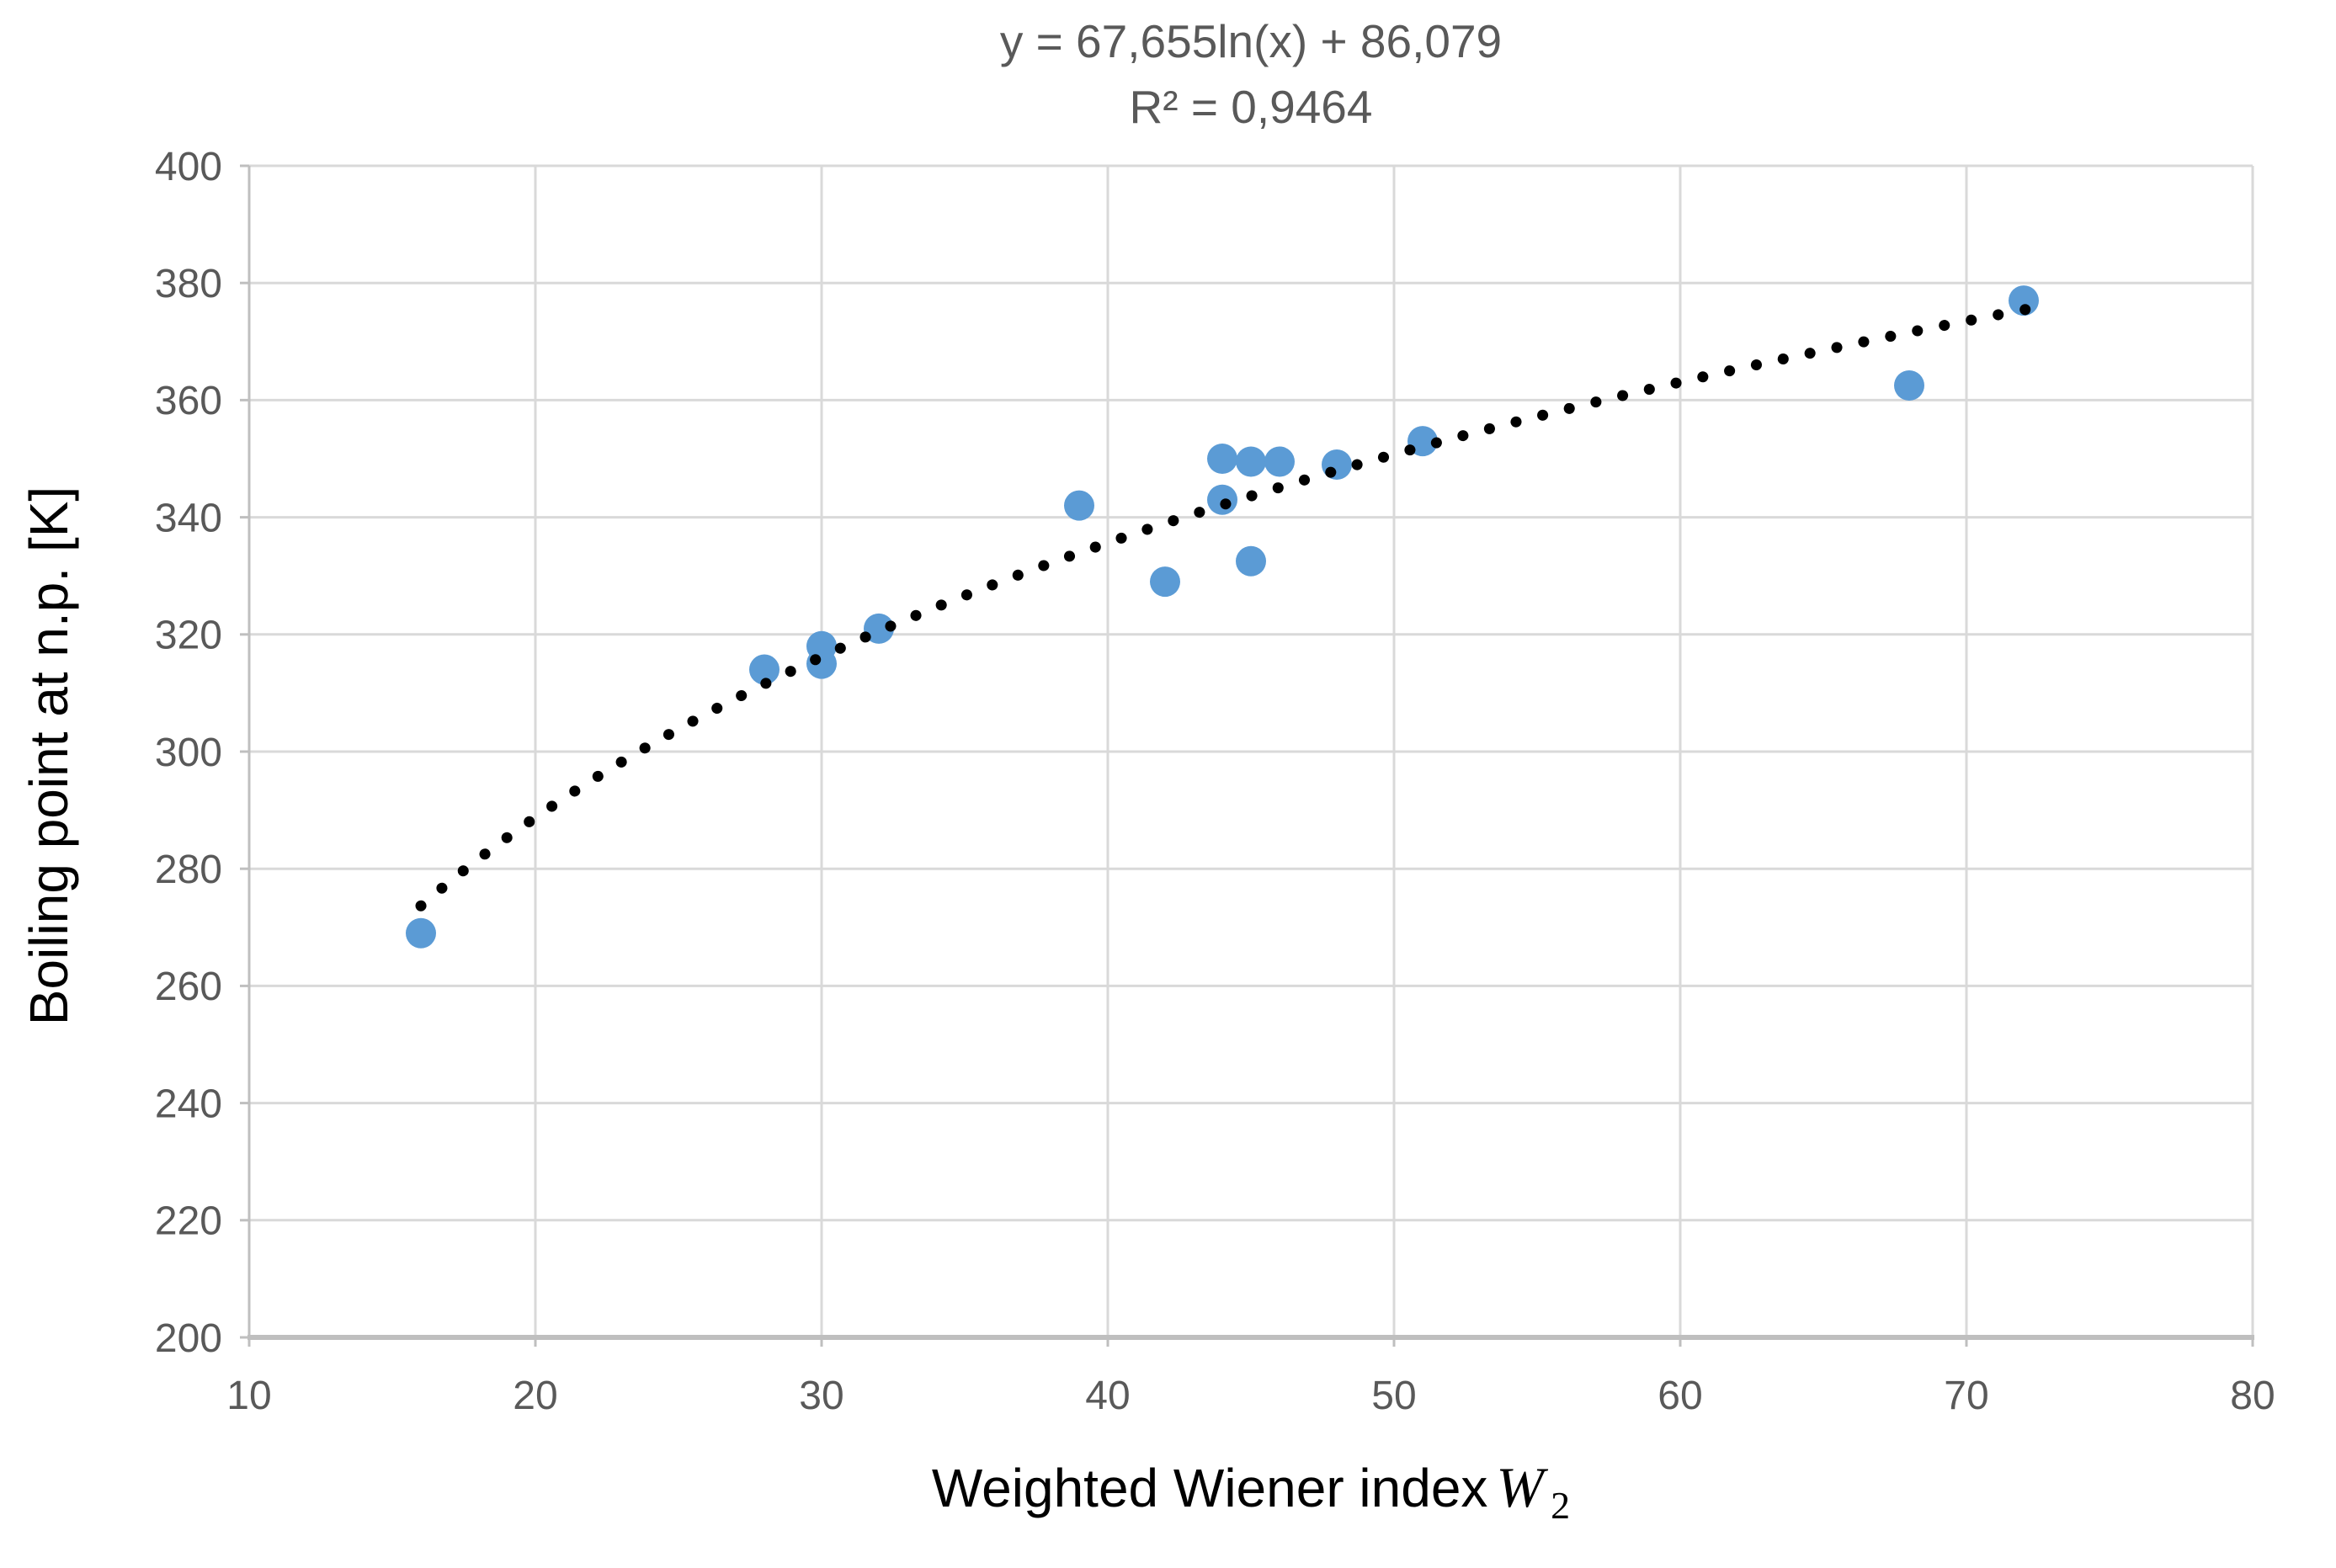 The width and height of the screenshot is (2336, 1568). I want to click on y-tick-label: 360, so click(188, 401).